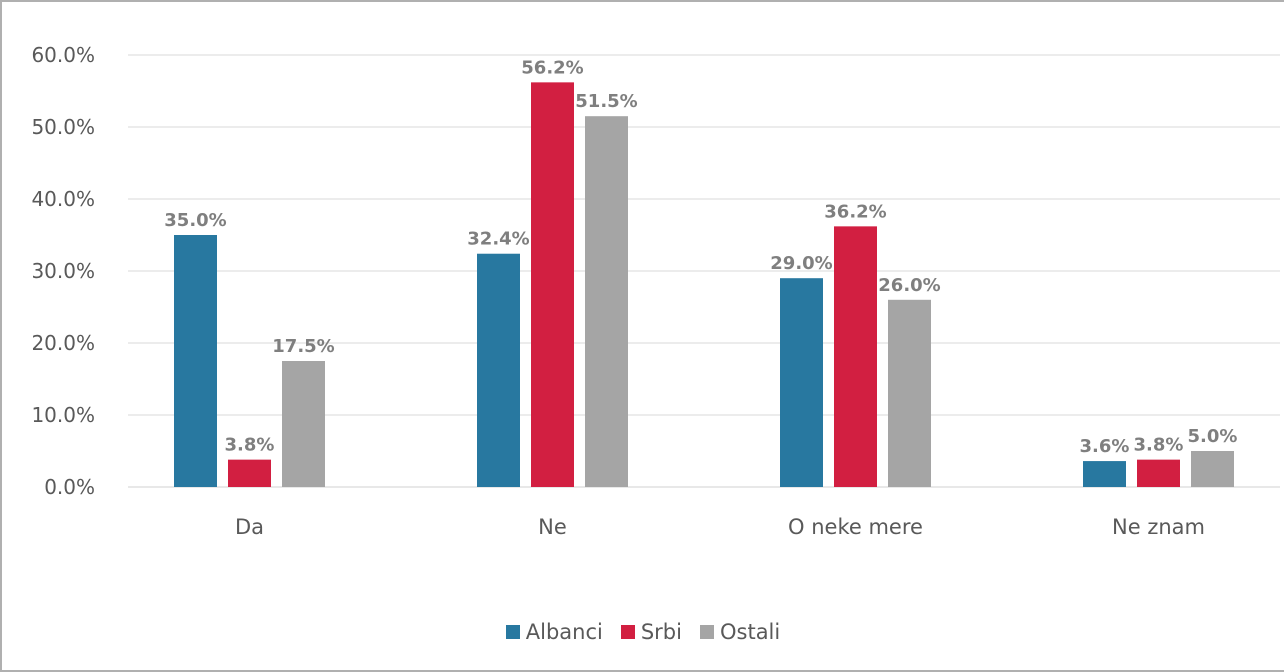 The image size is (1286, 672). Describe the element at coordinates (63, 343) in the screenshot. I see `y-tick-label: 20.0%` at that location.